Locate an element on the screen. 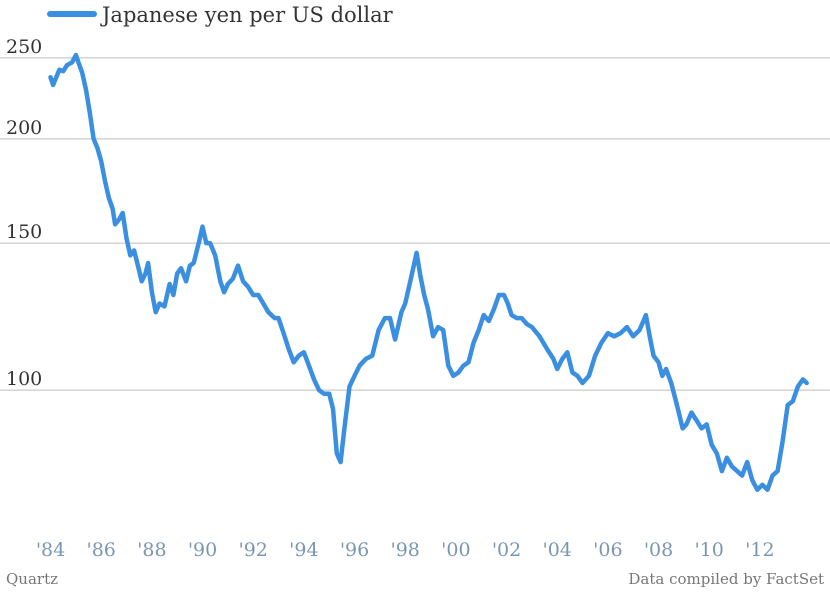  source-right: Data compiled by FactSet is located at coordinates (726, 579).